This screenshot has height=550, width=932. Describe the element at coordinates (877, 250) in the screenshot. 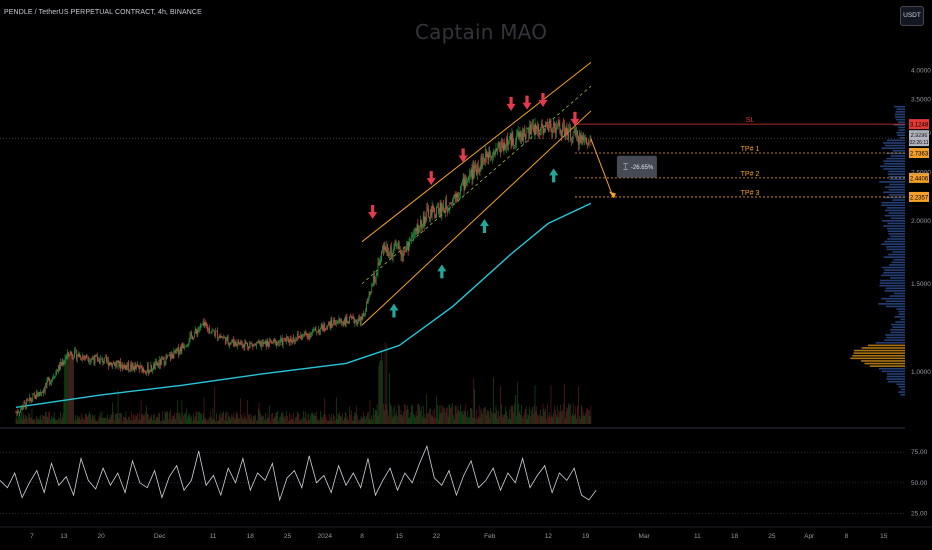

I see `volume-profile` at that location.